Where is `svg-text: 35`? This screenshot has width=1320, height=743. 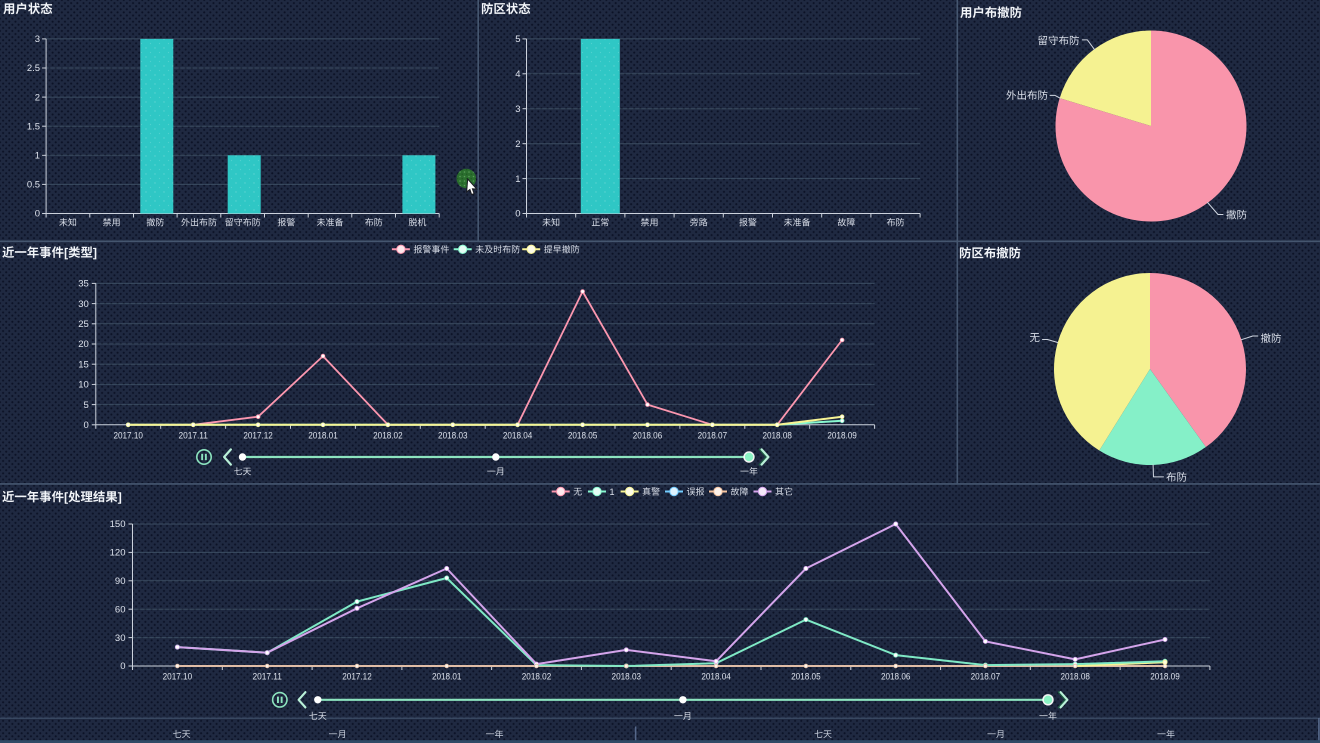
svg-text: 35 is located at coordinates (83, 284).